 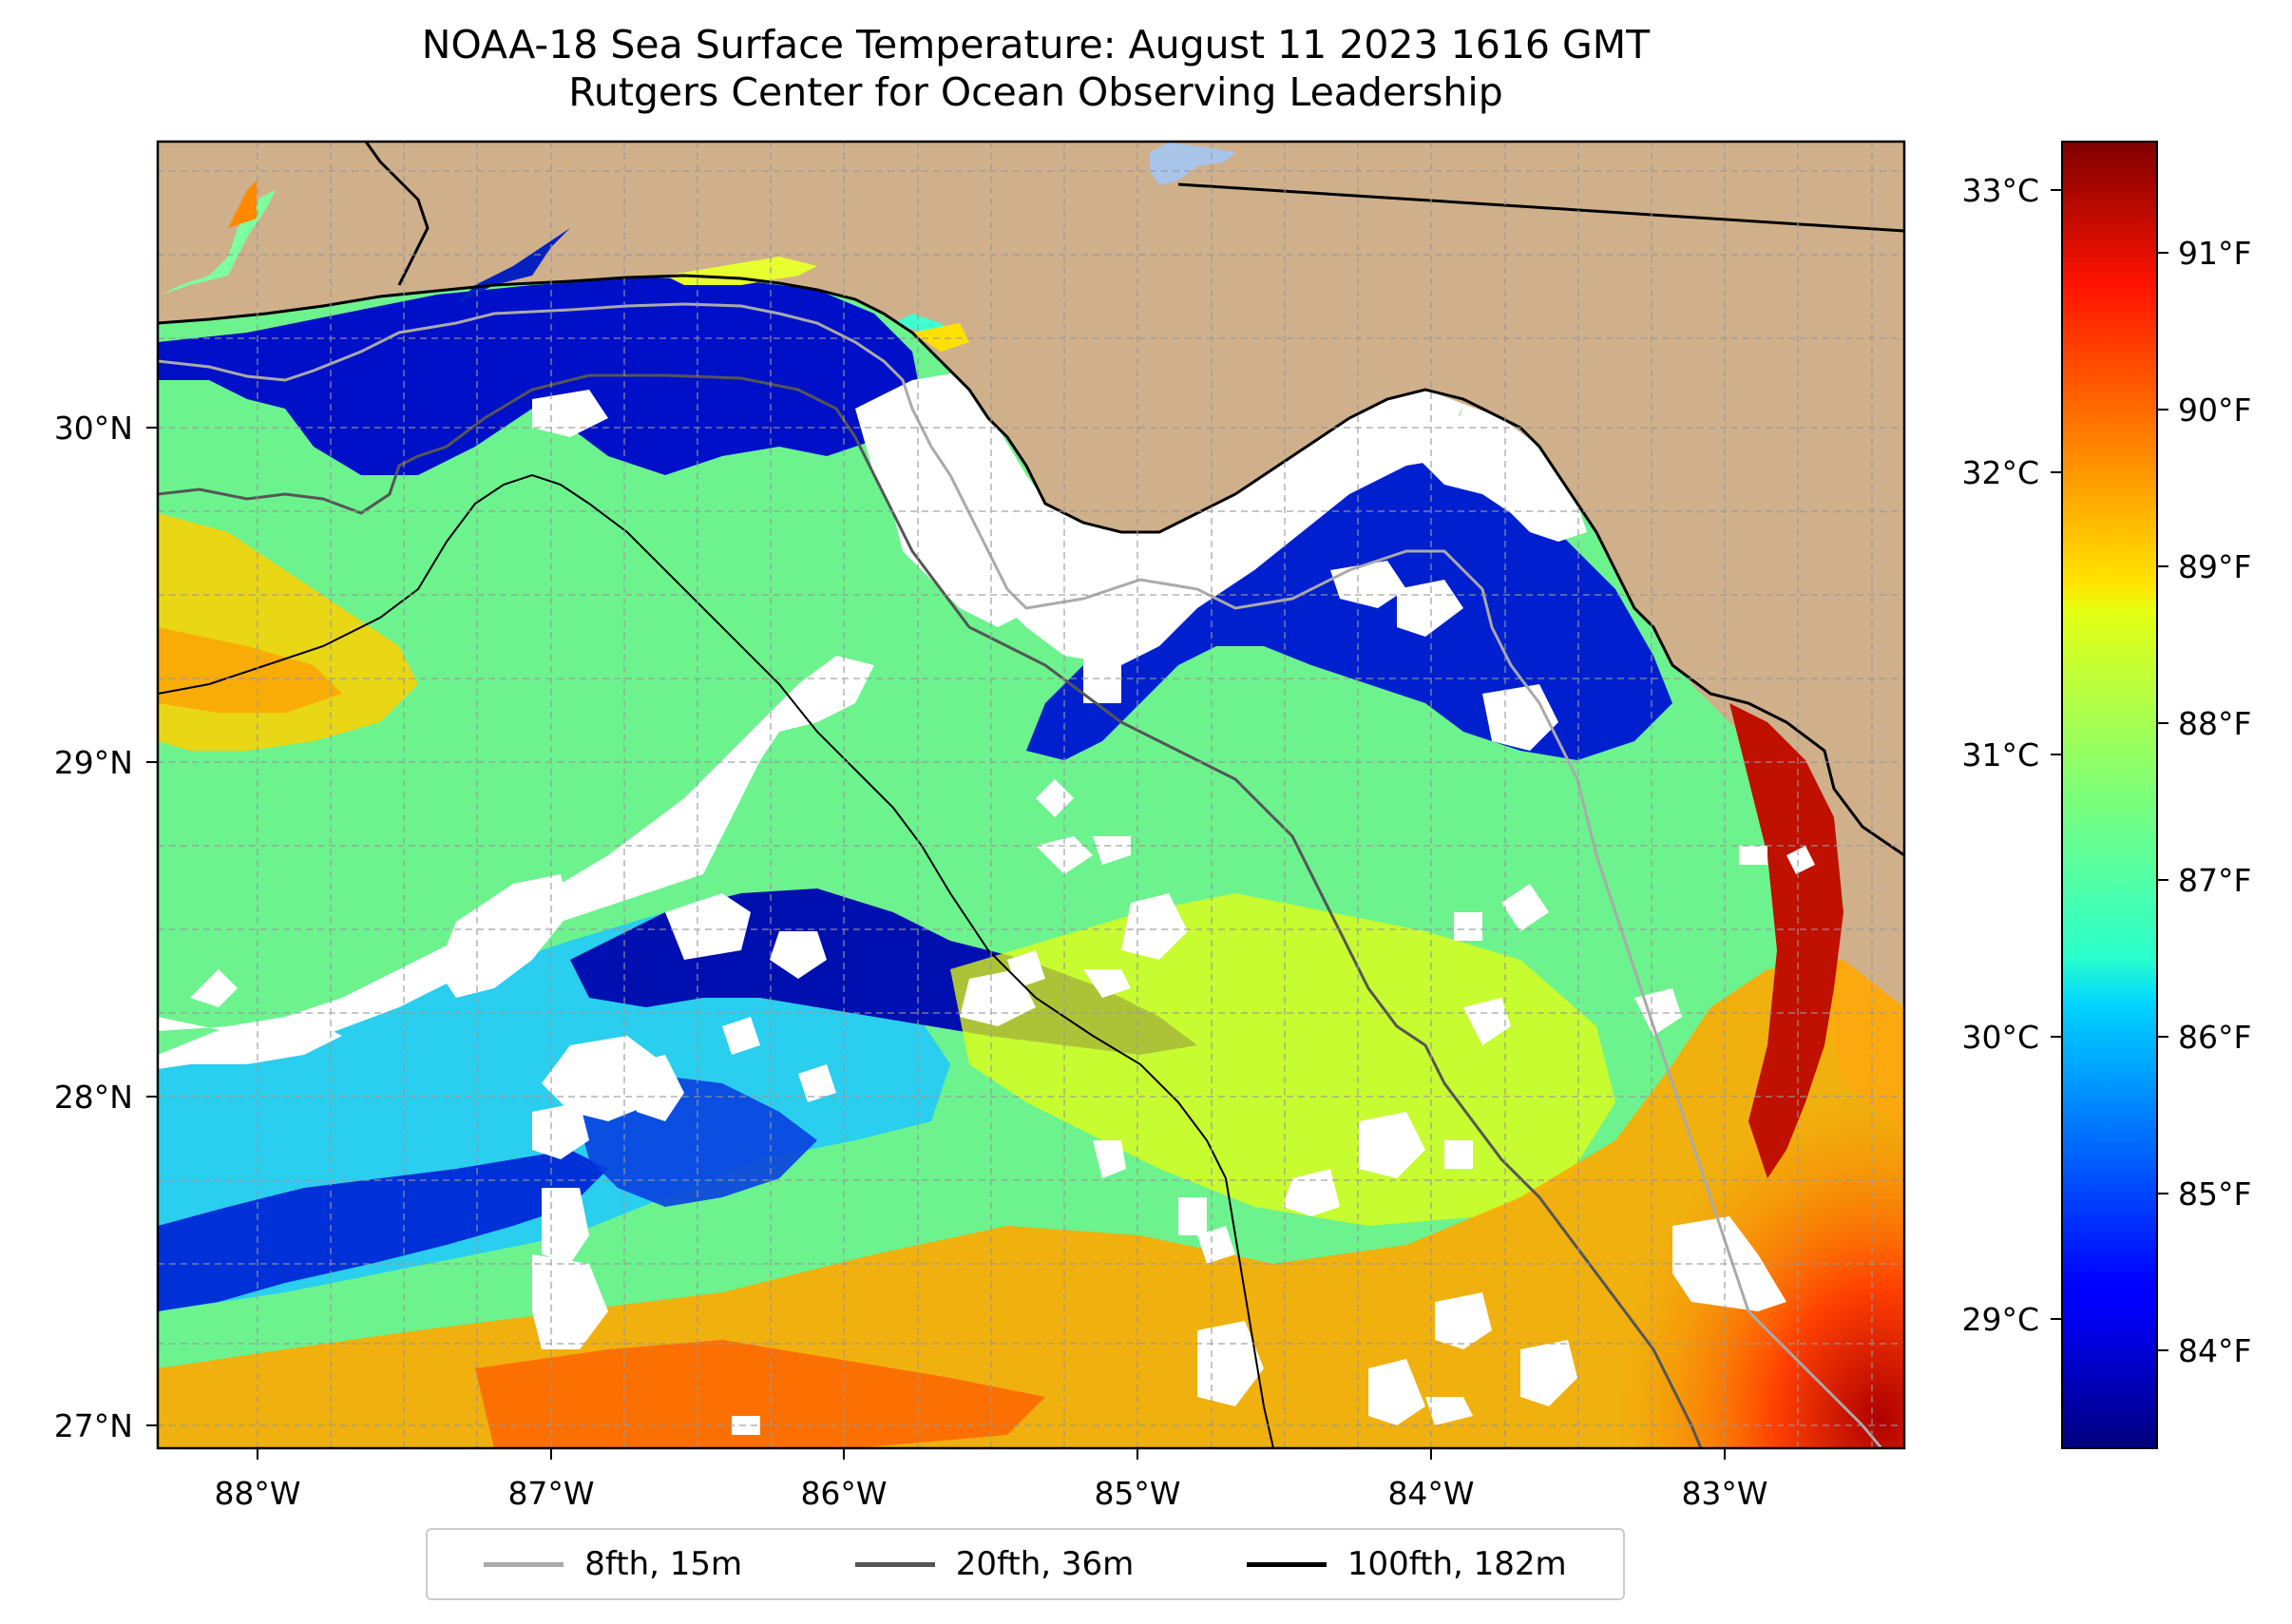 I want to click on colorbar-label-30c: 30°C, so click(x=2000, y=1037).